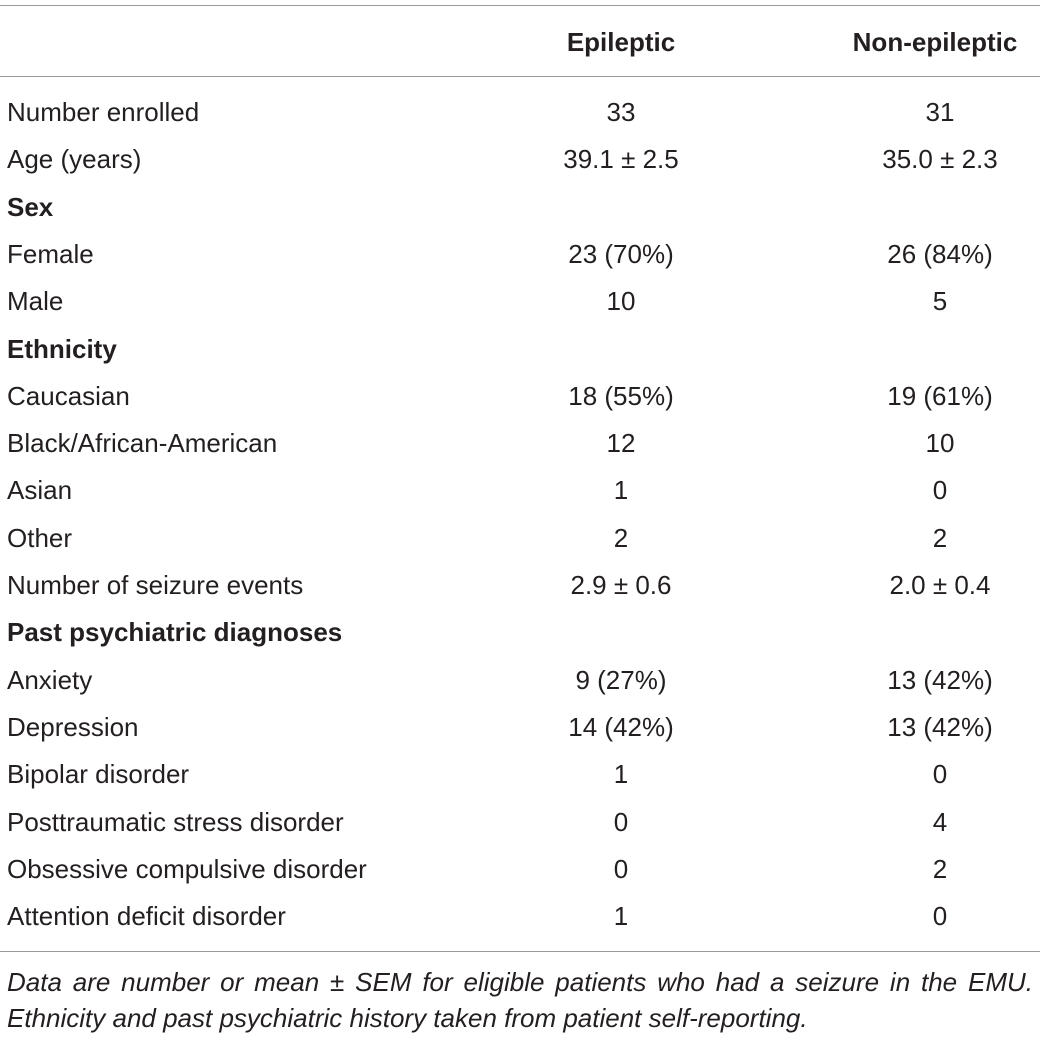 The width and height of the screenshot is (1040, 1038). Describe the element at coordinates (74, 159) in the screenshot. I see `row-label: Age (years)` at that location.